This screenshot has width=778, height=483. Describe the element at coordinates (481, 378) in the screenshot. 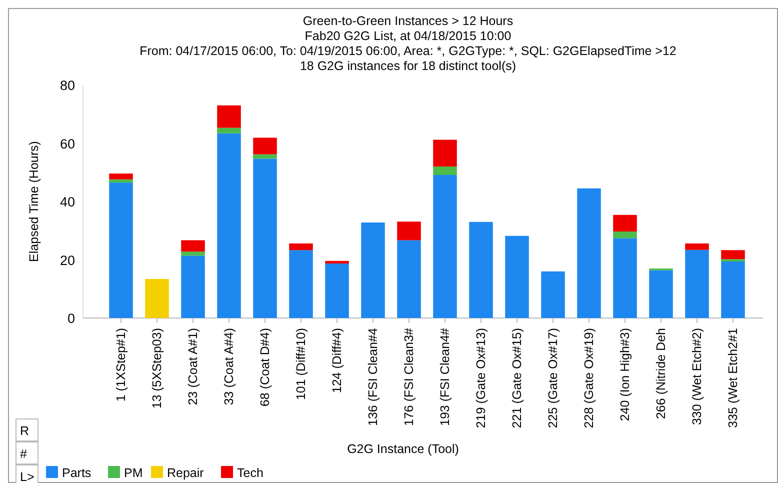

I see `x-tick-label: 219 (Gate Ox#13)` at that location.